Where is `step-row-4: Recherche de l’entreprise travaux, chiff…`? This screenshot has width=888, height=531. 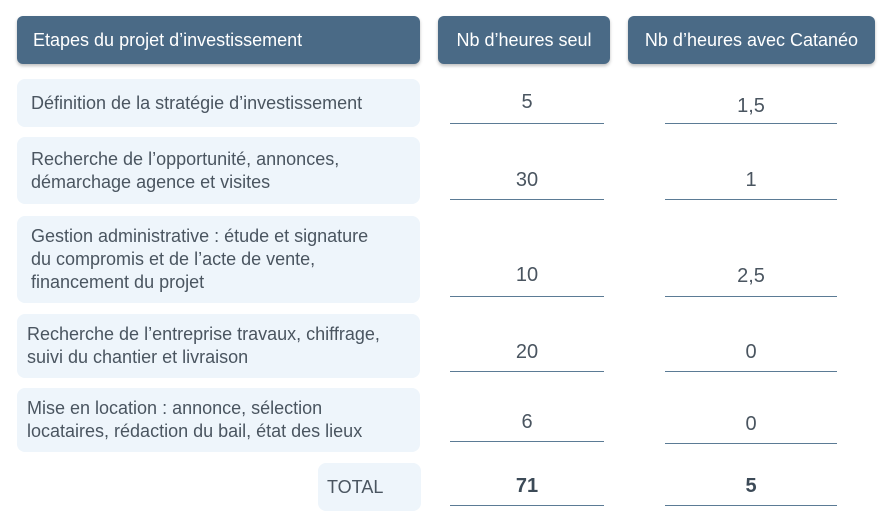 step-row-4: Recherche de l’entreprise travaux, chiff… is located at coordinates (218, 346).